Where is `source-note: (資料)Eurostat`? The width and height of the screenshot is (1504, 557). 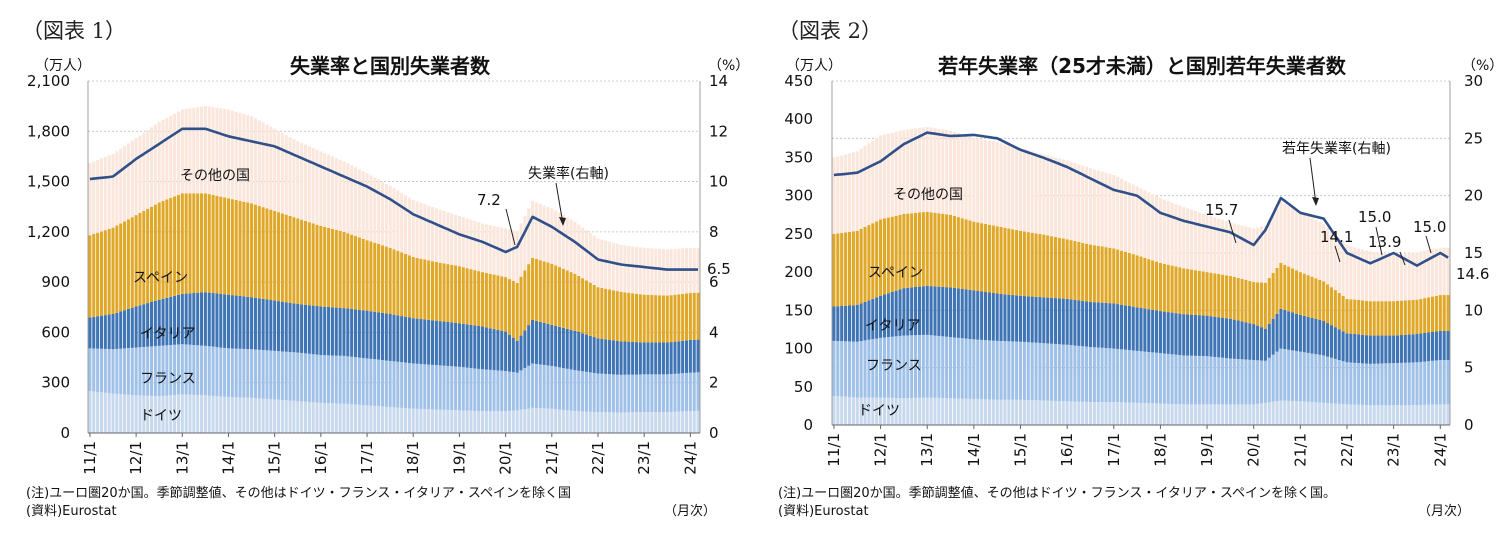 source-note: (資料)Eurostat is located at coordinates (823, 511).